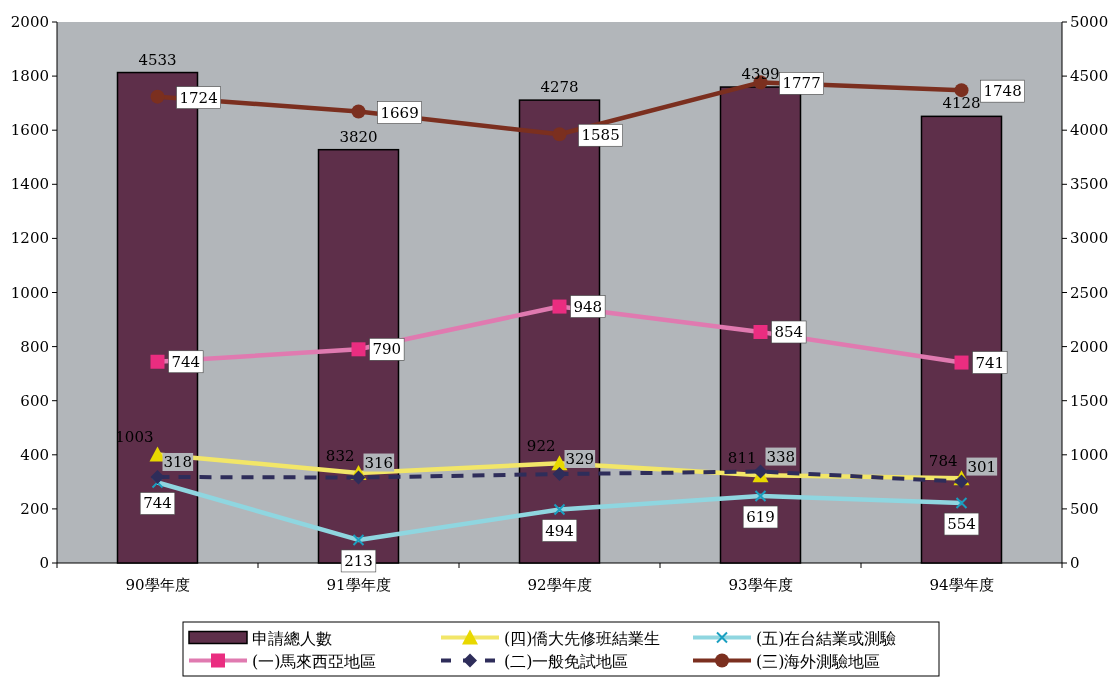  Describe the element at coordinates (29, 184) in the screenshot. I see `y-tick-label: 1400` at that location.